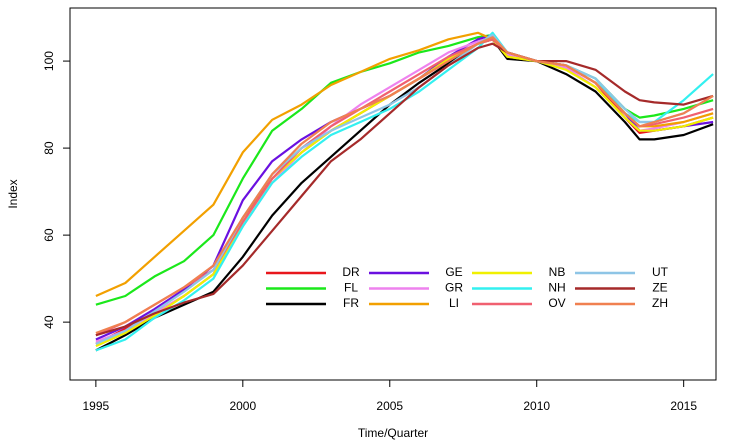 This screenshot has width=730, height=445. I want to click on x-axis-label: Time/Quarter, so click(393, 433).